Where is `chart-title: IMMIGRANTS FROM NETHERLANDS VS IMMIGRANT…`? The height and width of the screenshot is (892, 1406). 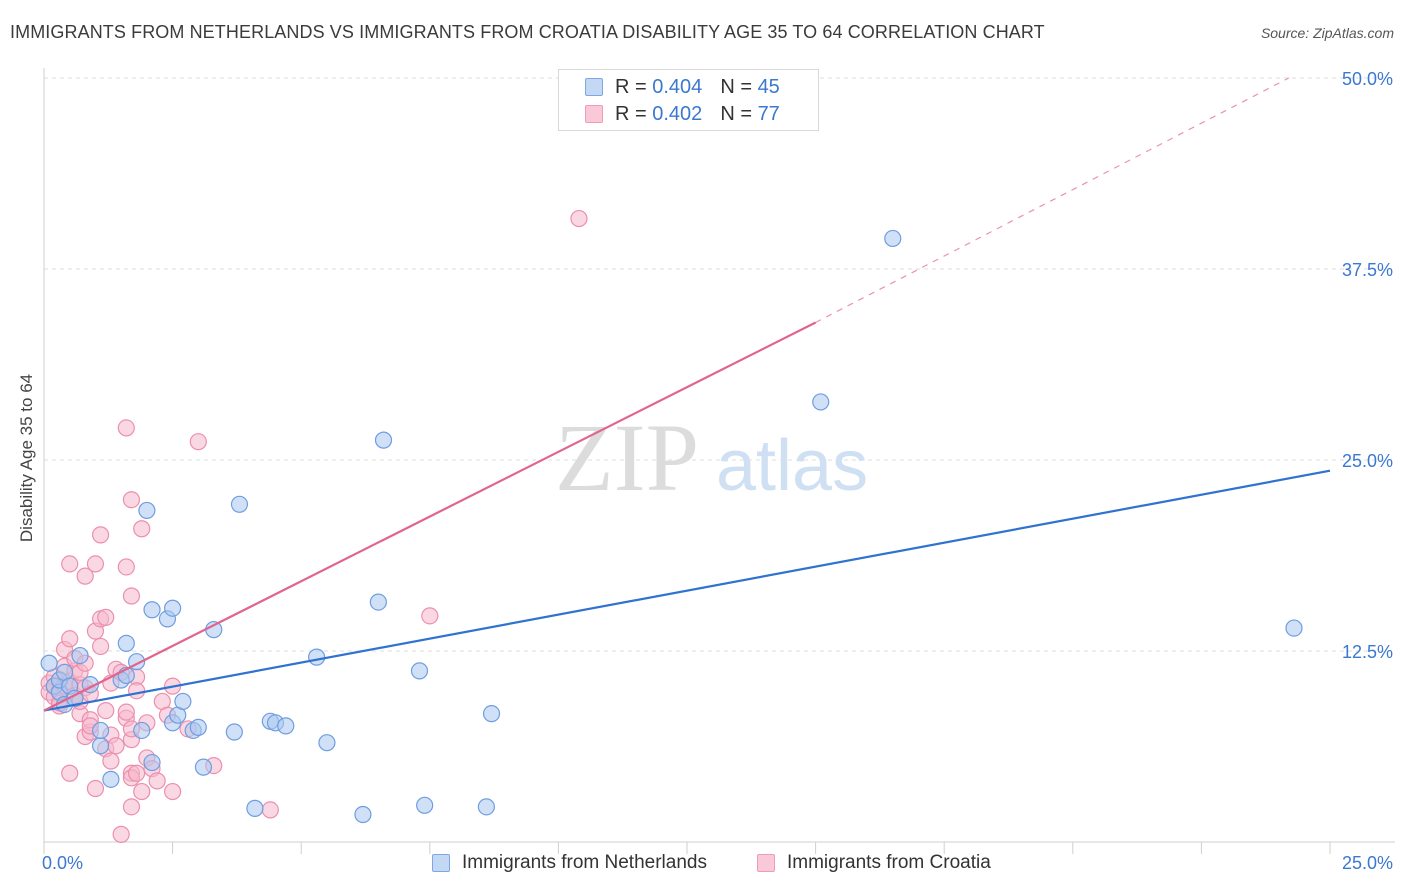
chart-title: IMMIGRANTS FROM NETHERLANDS VS IMMIGRANT… is located at coordinates (527, 32).